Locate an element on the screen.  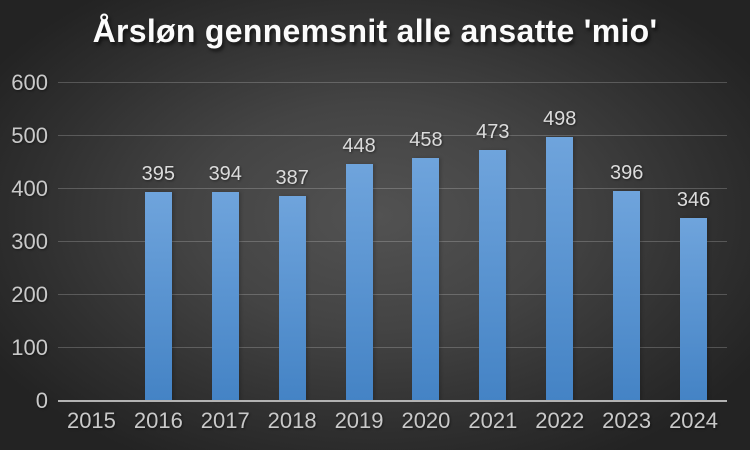
bar-2018 is located at coordinates (292, 298).